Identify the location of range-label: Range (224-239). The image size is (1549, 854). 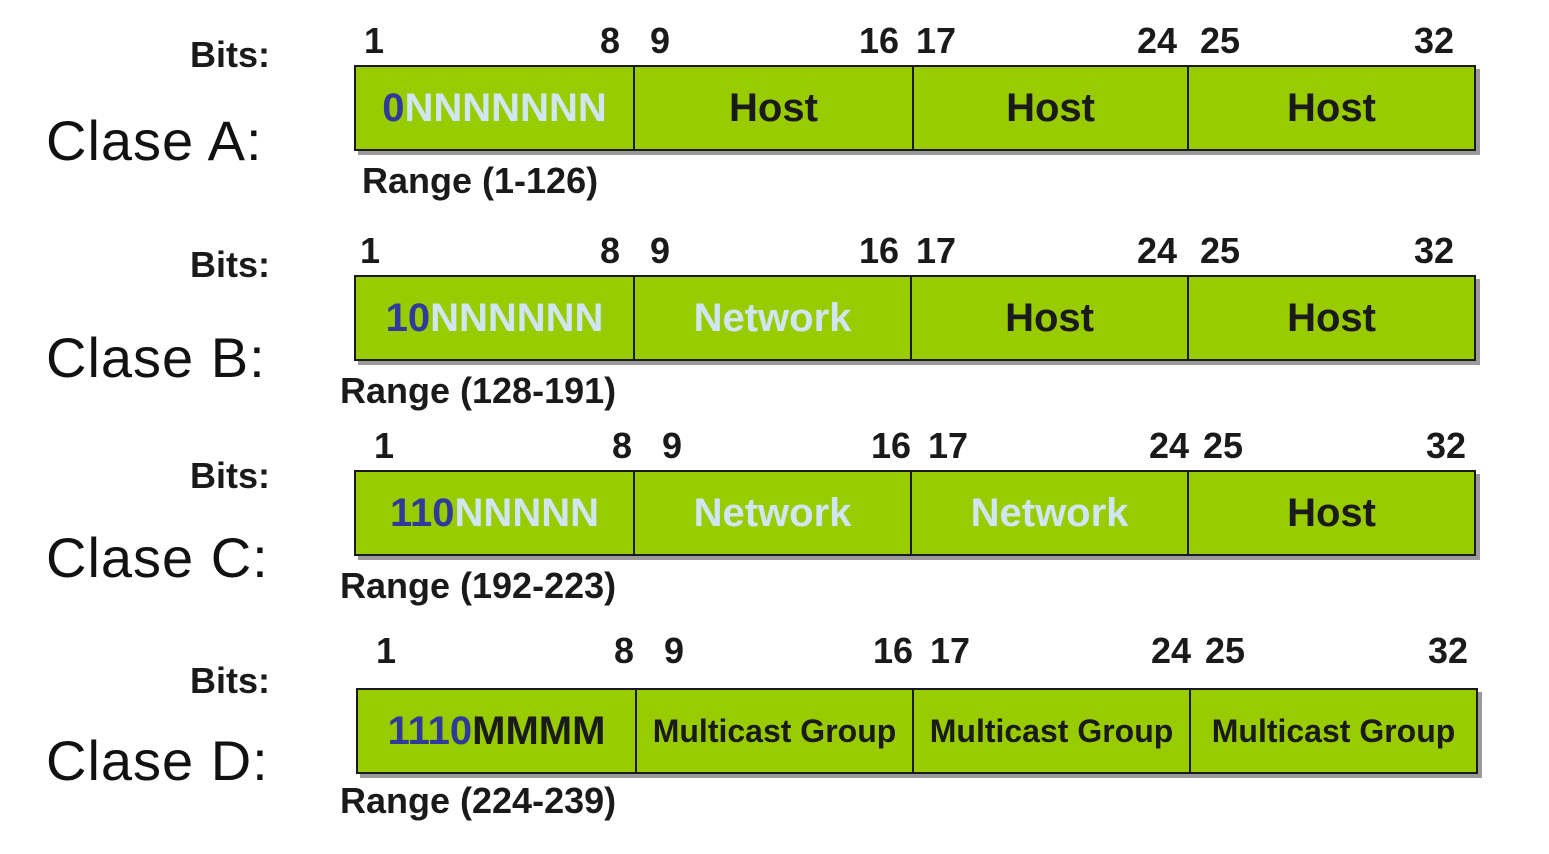
(478, 800).